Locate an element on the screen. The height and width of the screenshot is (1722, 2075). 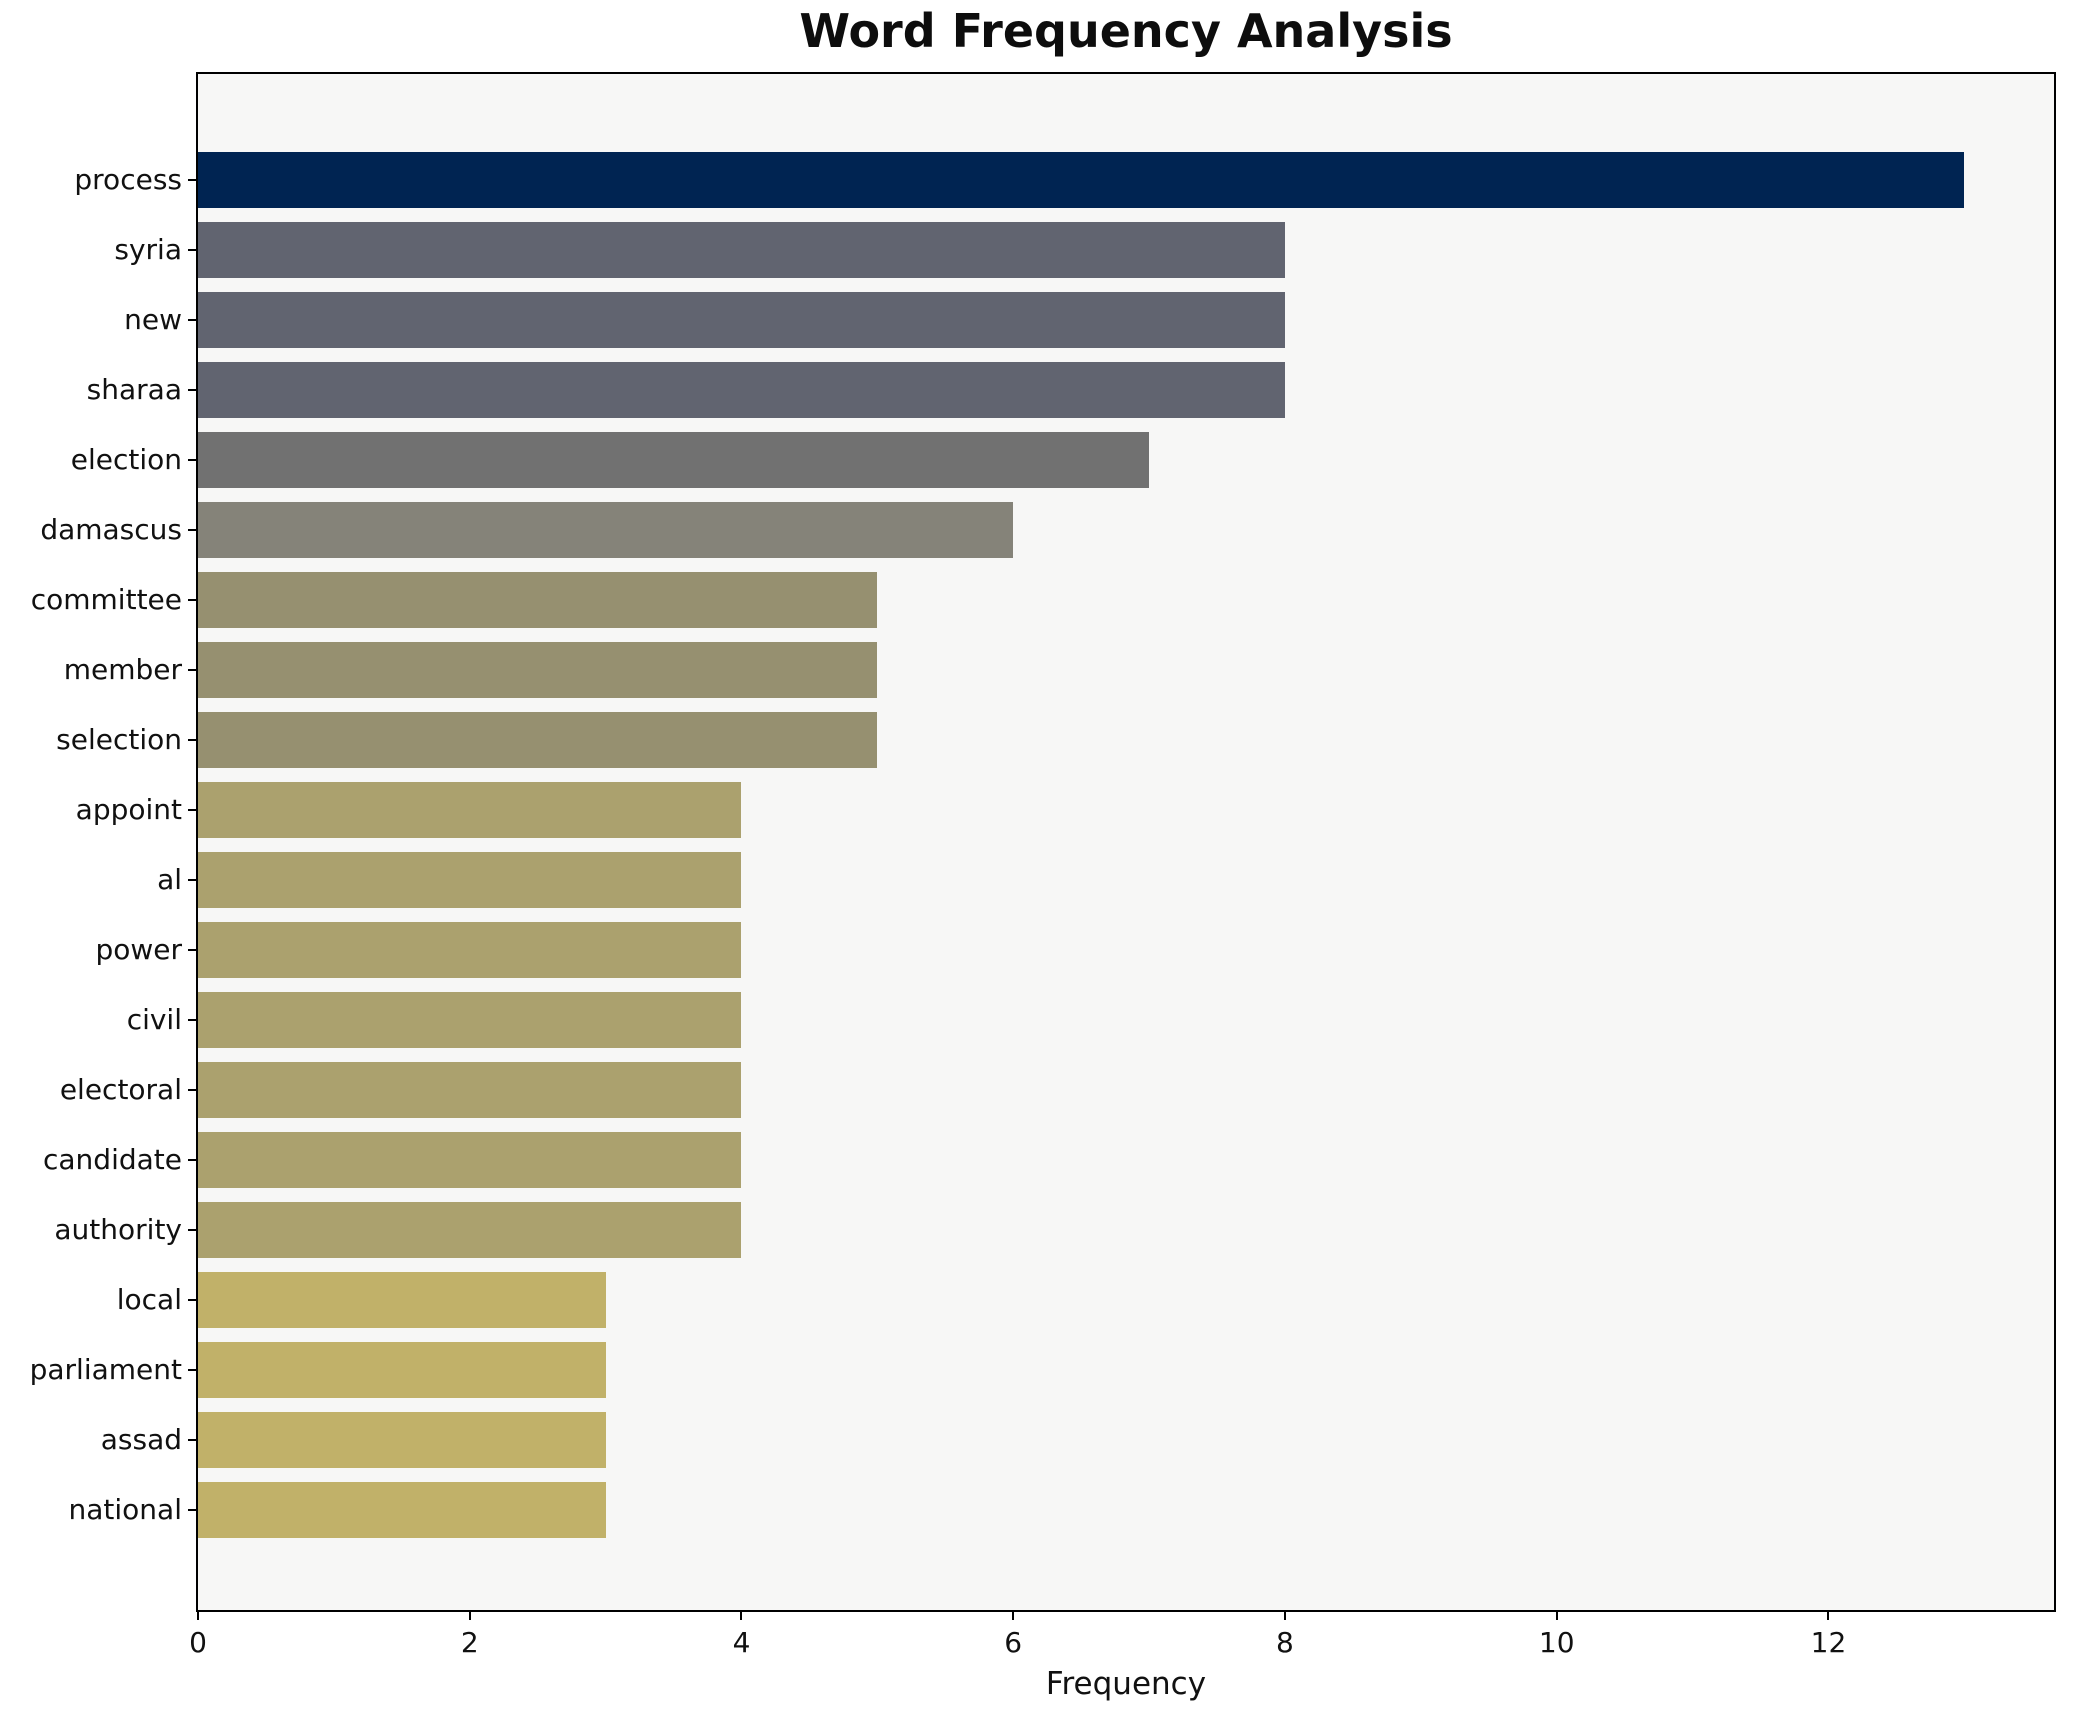
y-axis-label-parliament: parliament is located at coordinates (105, 1369).